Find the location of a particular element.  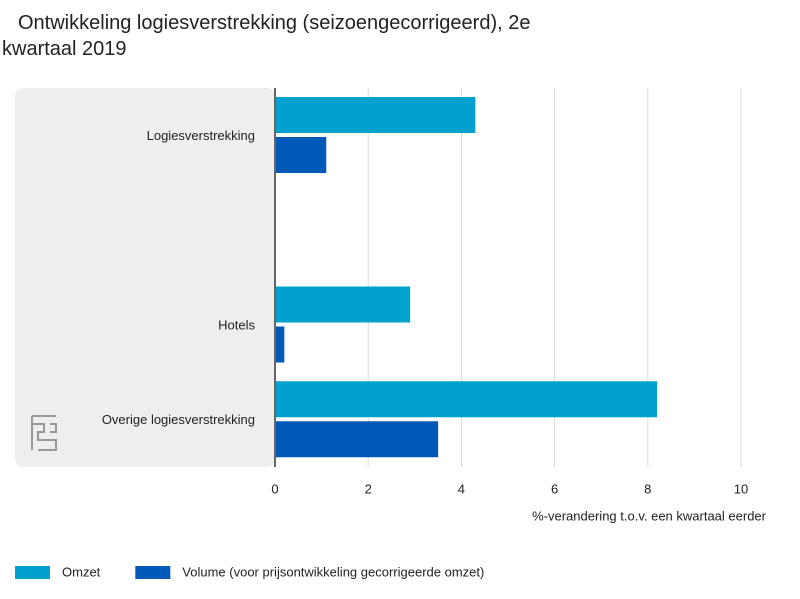

x-axis-label: %-verandering t.o.v. een kwartaal eerder is located at coordinates (649, 515).